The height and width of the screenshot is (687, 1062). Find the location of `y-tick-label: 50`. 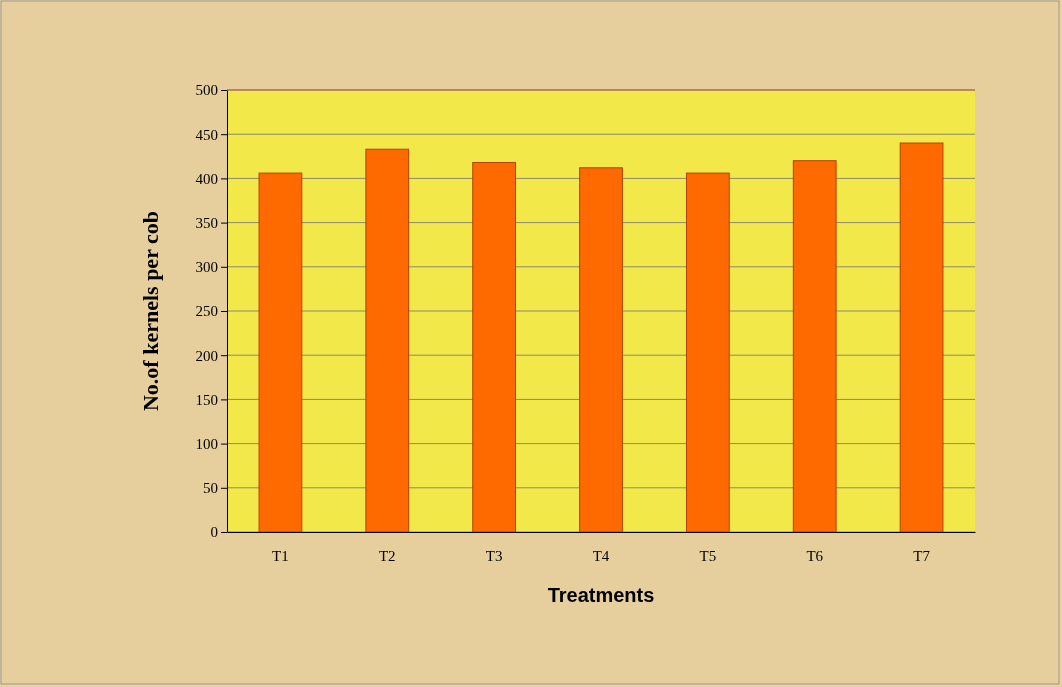

y-tick-label: 50 is located at coordinates (210, 488).